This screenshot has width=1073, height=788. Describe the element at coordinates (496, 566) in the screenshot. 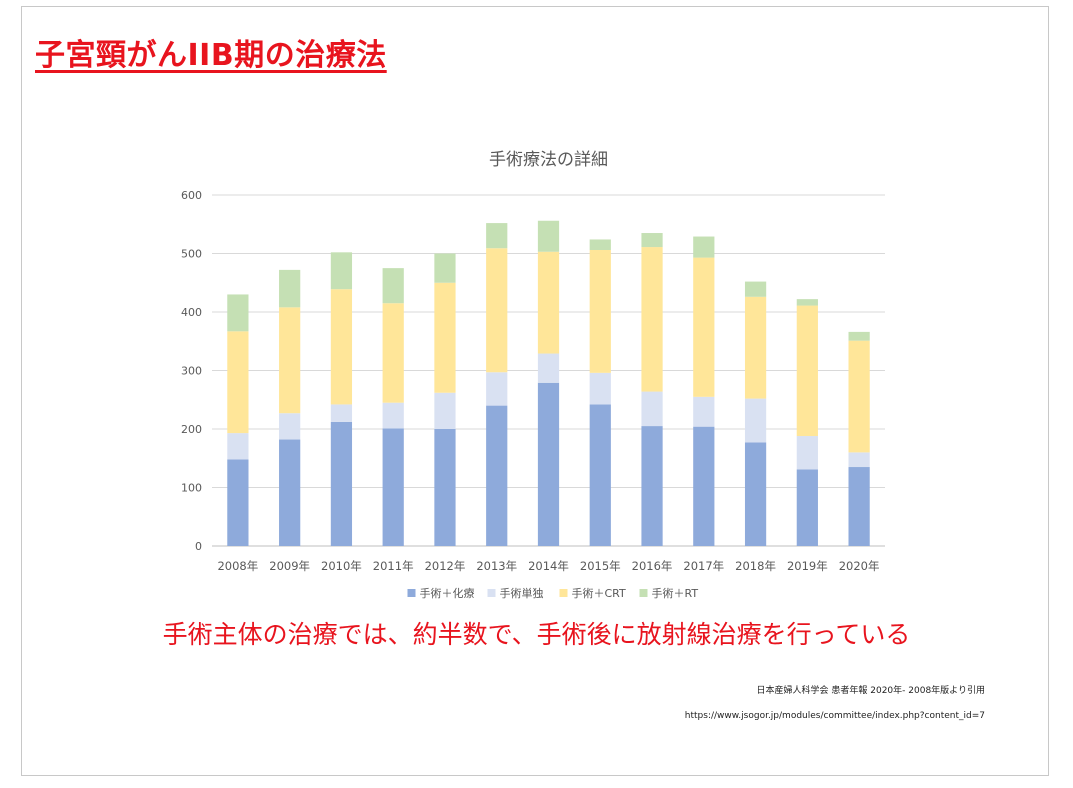

I see `x-tick-label: 2013年` at that location.